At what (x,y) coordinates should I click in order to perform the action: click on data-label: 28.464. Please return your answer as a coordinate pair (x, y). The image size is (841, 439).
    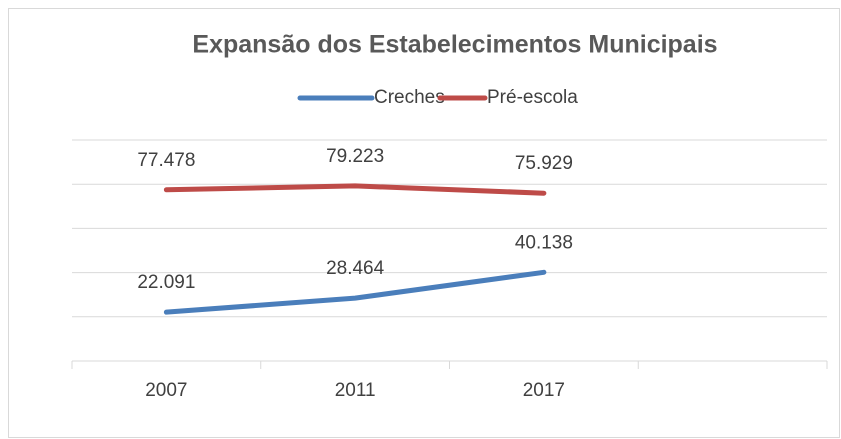
    Looking at the image, I should click on (355, 268).